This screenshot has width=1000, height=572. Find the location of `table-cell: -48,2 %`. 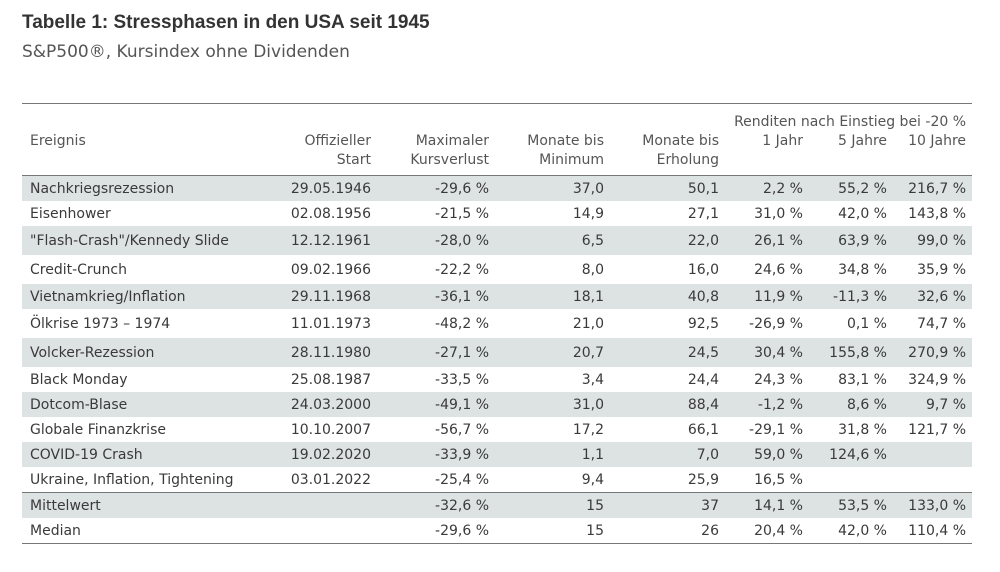

table-cell: -48,2 % is located at coordinates (462, 323).